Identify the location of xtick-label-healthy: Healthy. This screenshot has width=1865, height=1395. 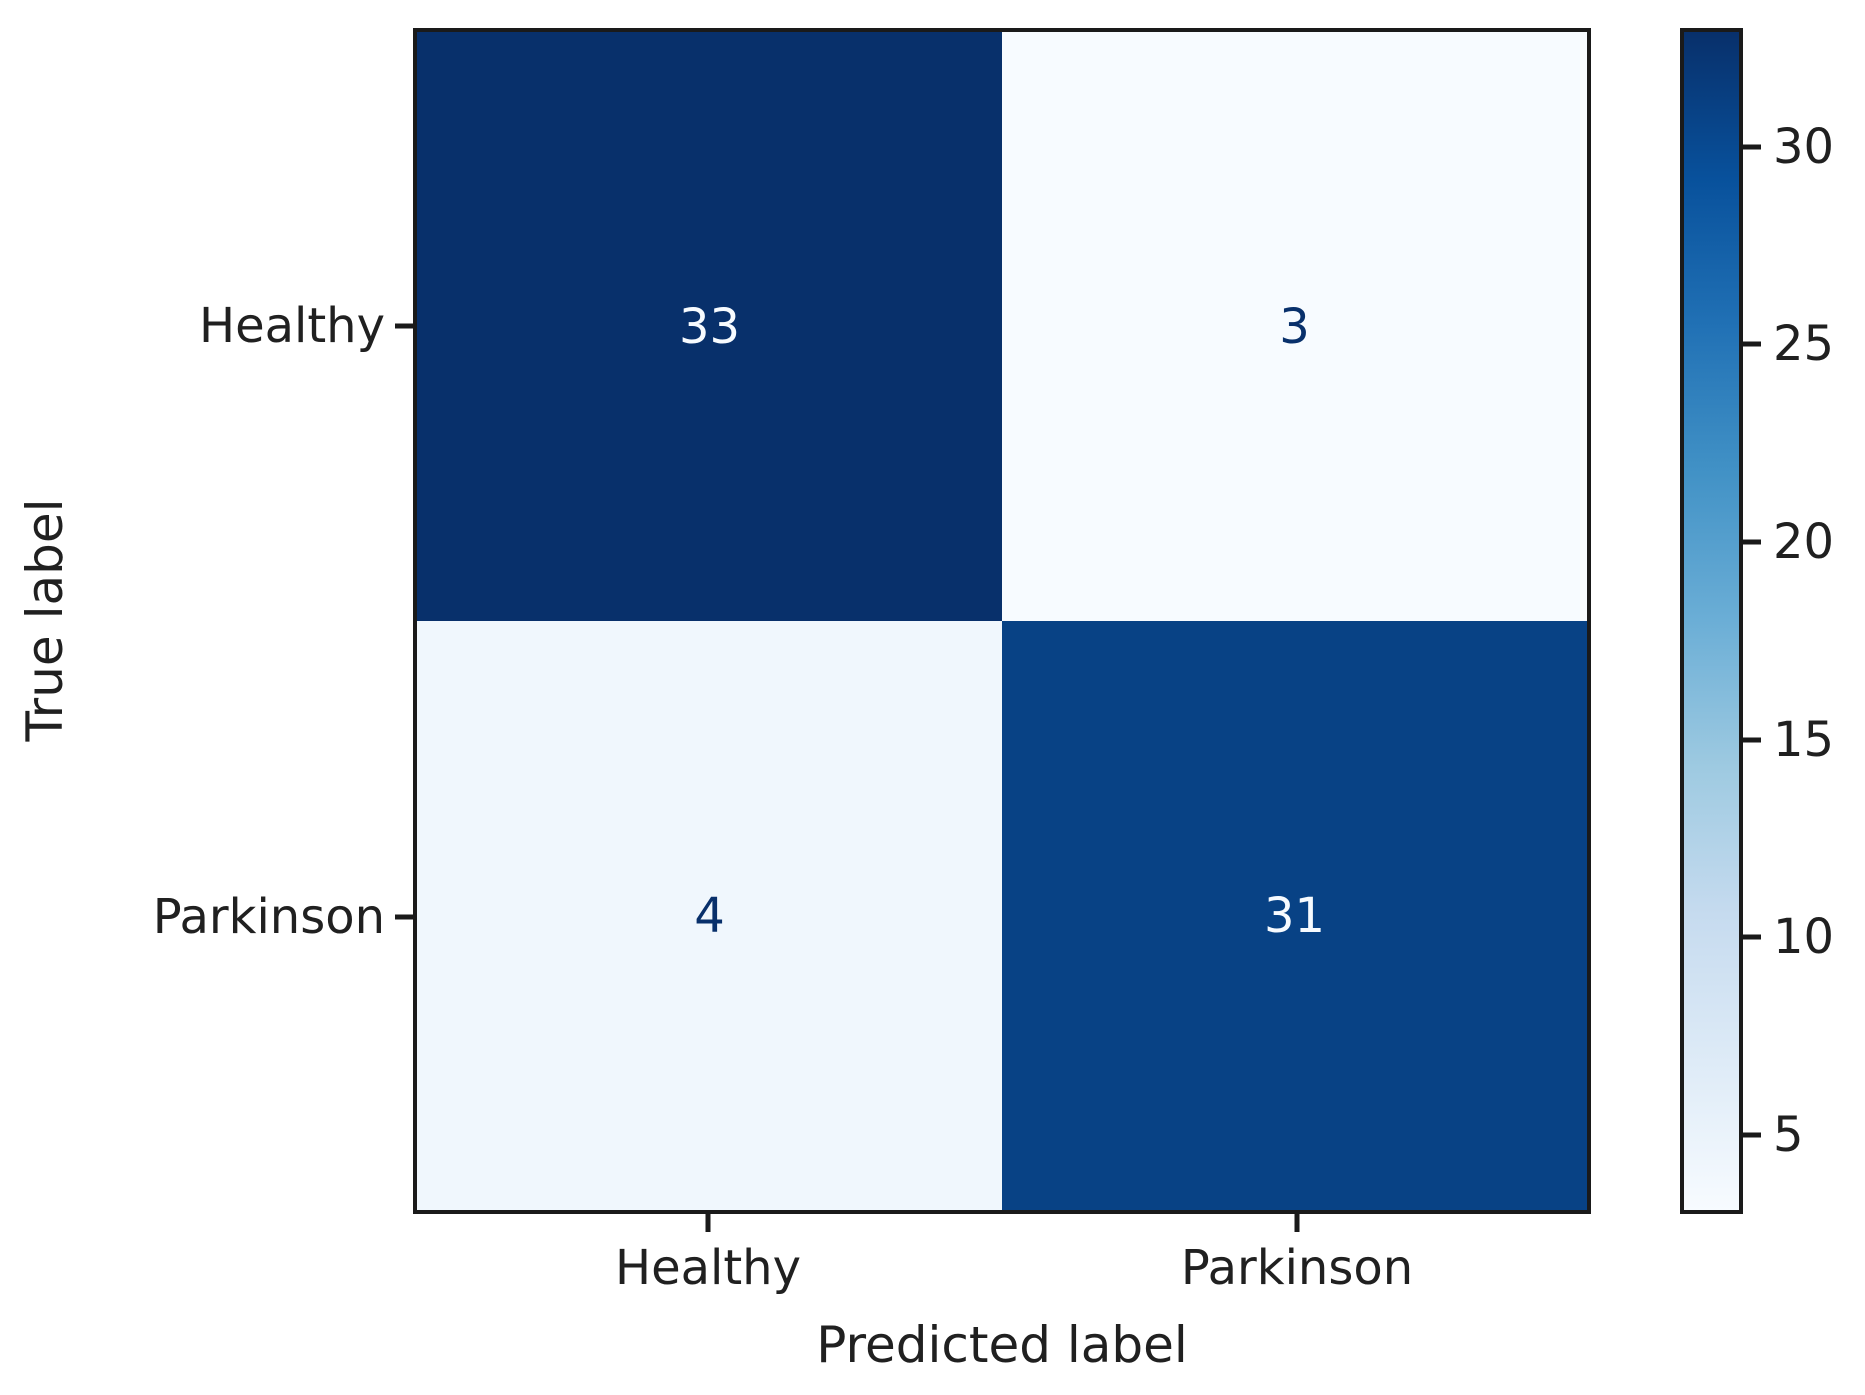
(708, 1268).